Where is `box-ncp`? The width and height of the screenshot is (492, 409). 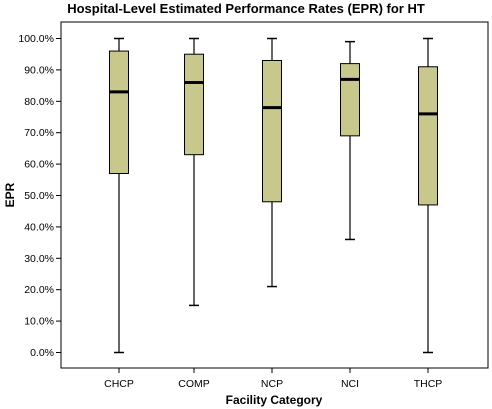
box-ncp is located at coordinates (272, 162).